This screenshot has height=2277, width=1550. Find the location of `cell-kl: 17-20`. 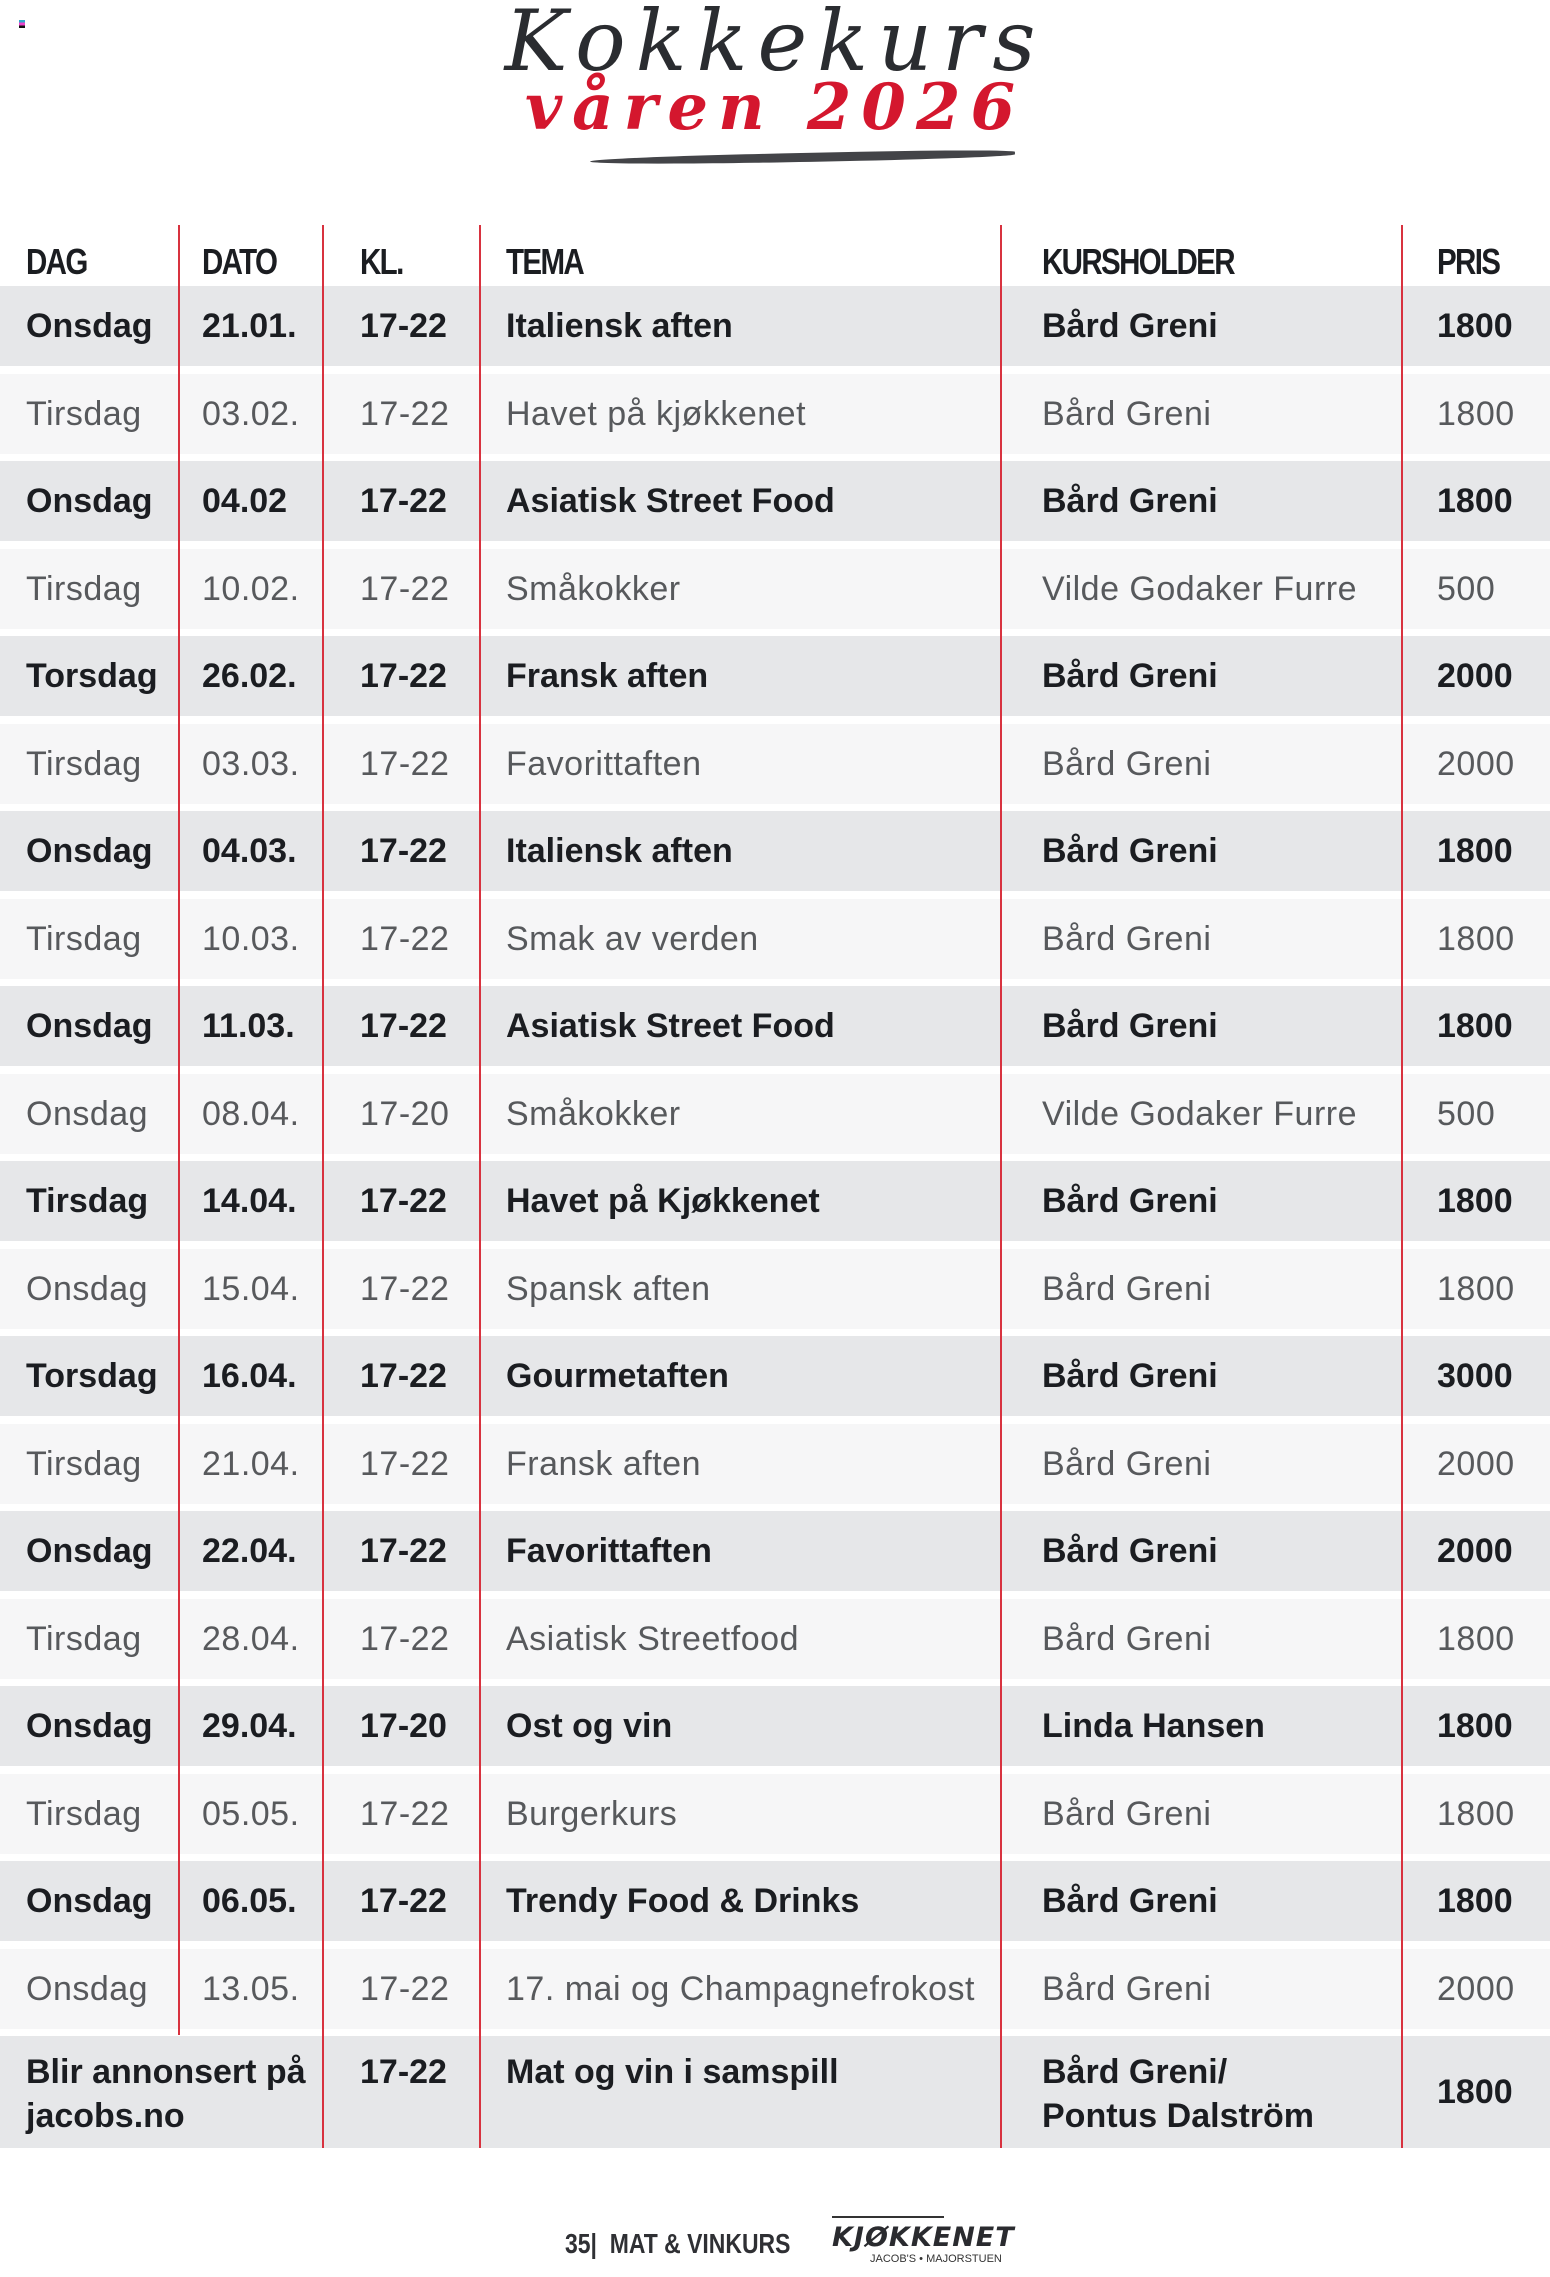

cell-kl: 17-20 is located at coordinates (403, 1726).